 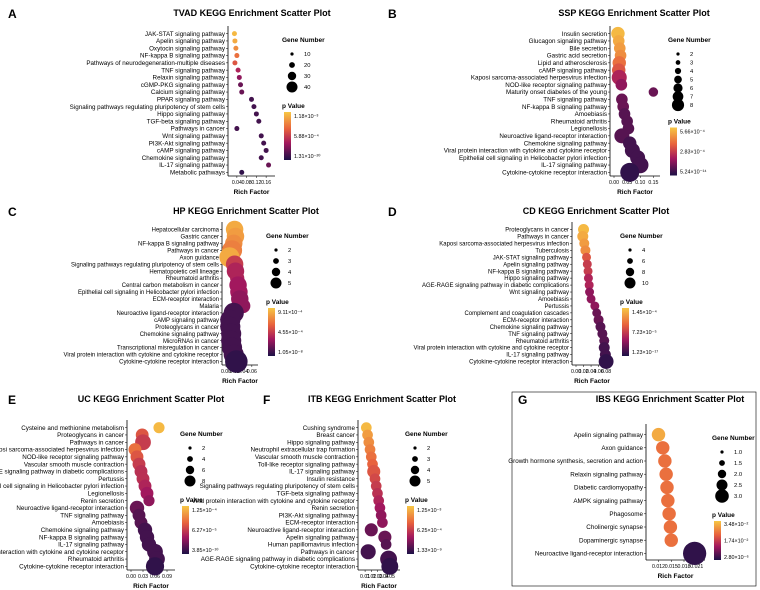 I want to click on category-label: Hippo signaling pathway, so click(x=321, y=442).